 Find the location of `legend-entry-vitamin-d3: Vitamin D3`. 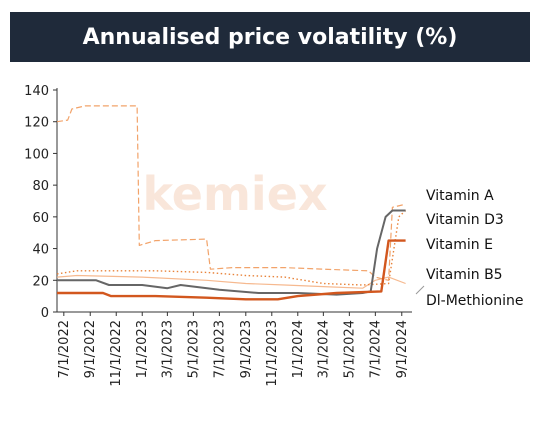

legend-entry-vitamin-d3: Vitamin D3 is located at coordinates (465, 220).